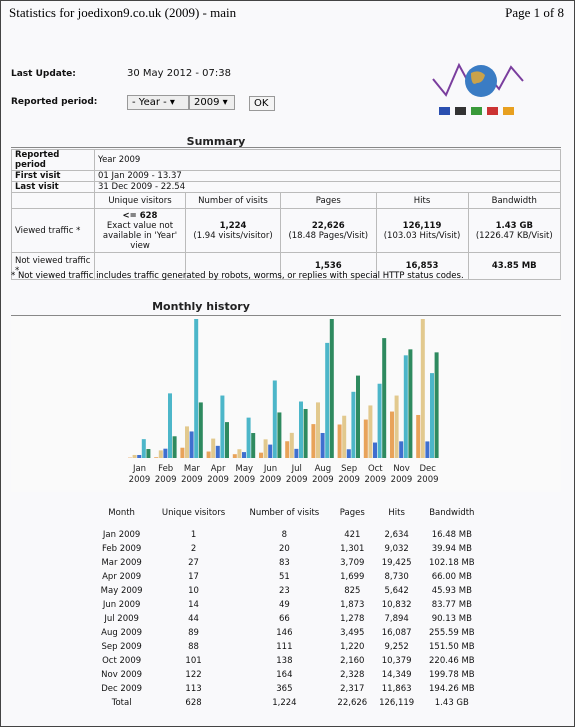 This screenshot has width=575, height=727. I want to click on cell: 2, so click(193, 549).